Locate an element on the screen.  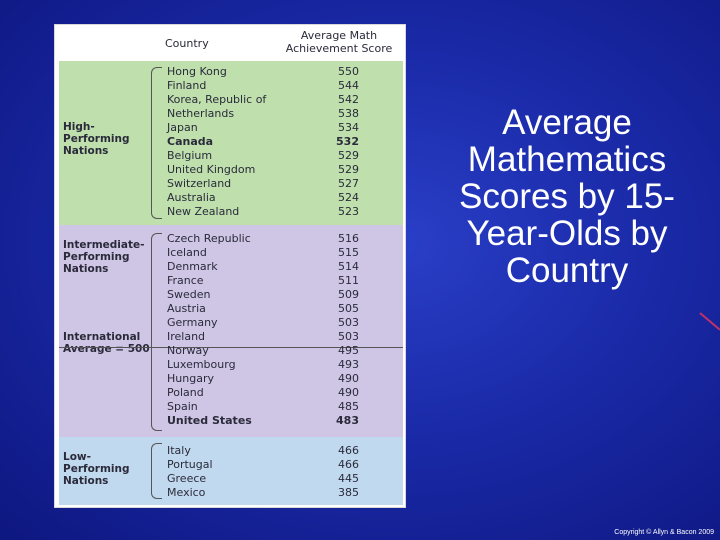
score-value: 485 is located at coordinates (348, 406).